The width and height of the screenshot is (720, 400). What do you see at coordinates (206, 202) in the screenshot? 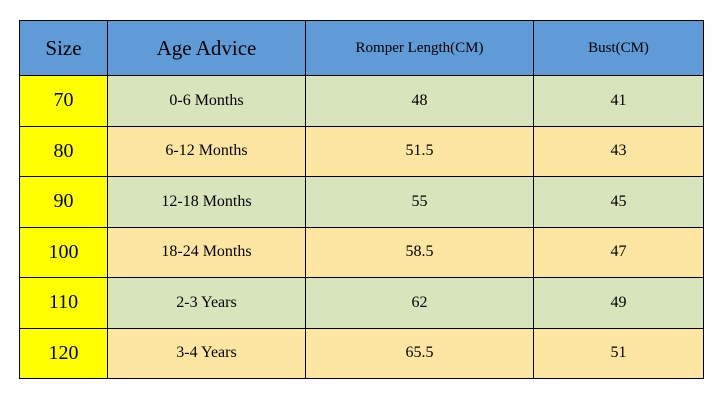
I see `table-cell: 12-18 Months` at bounding box center [206, 202].